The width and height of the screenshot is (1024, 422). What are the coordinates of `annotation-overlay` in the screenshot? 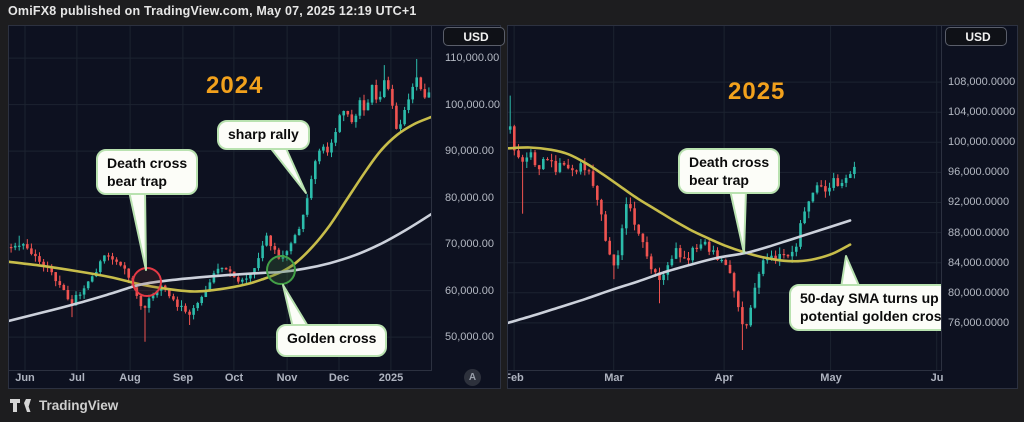 It's located at (219, 237).